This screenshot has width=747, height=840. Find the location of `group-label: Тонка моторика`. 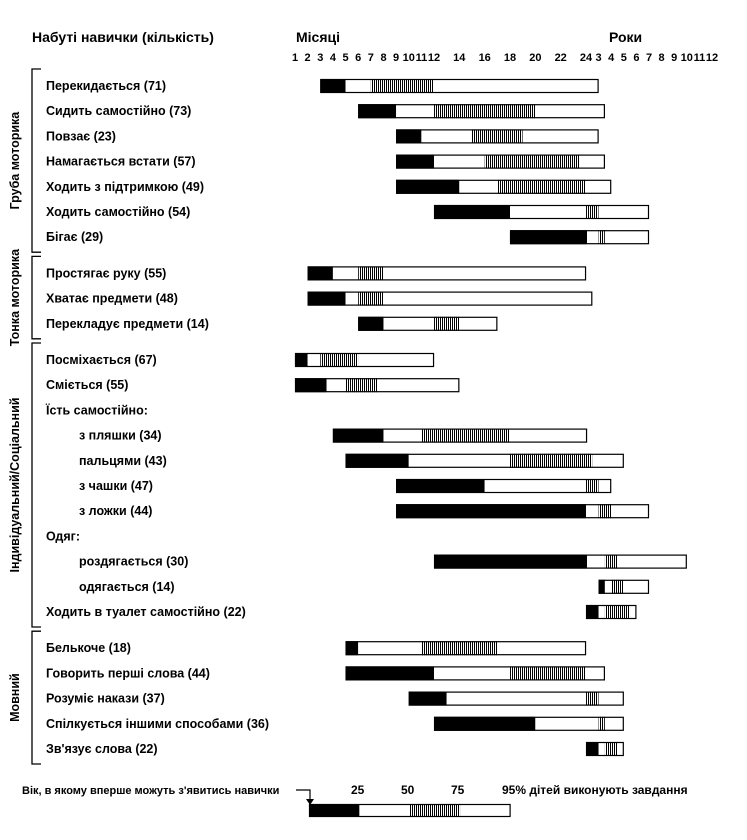

group-label: Тонка моторика is located at coordinates (15, 297).